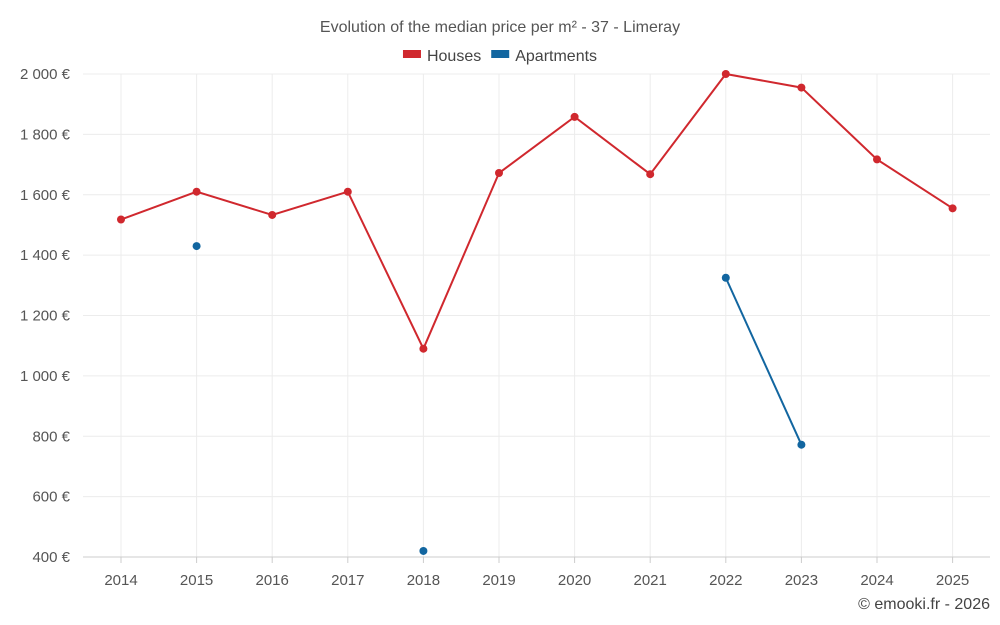  What do you see at coordinates (725, 277) in the screenshot?
I see `apartments-point-2022` at bounding box center [725, 277].